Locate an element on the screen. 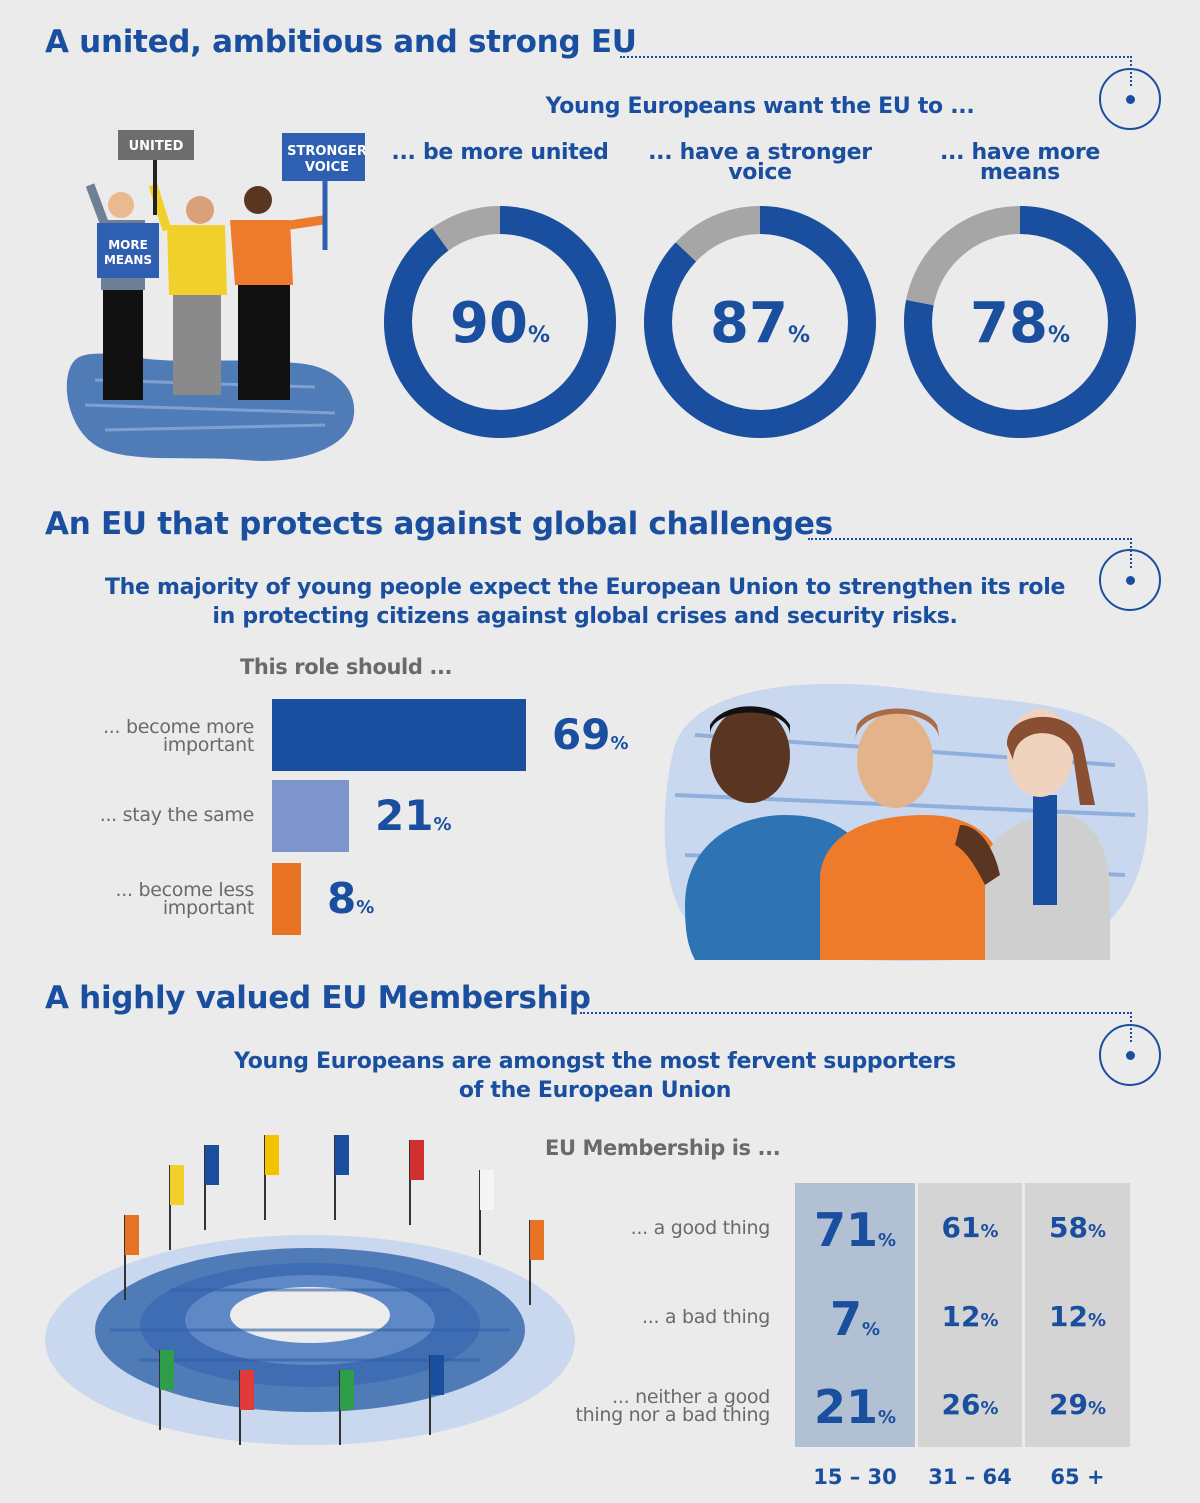 The width and height of the screenshot is (1200, 1503). bar-value-same: 21% is located at coordinates (413, 815).